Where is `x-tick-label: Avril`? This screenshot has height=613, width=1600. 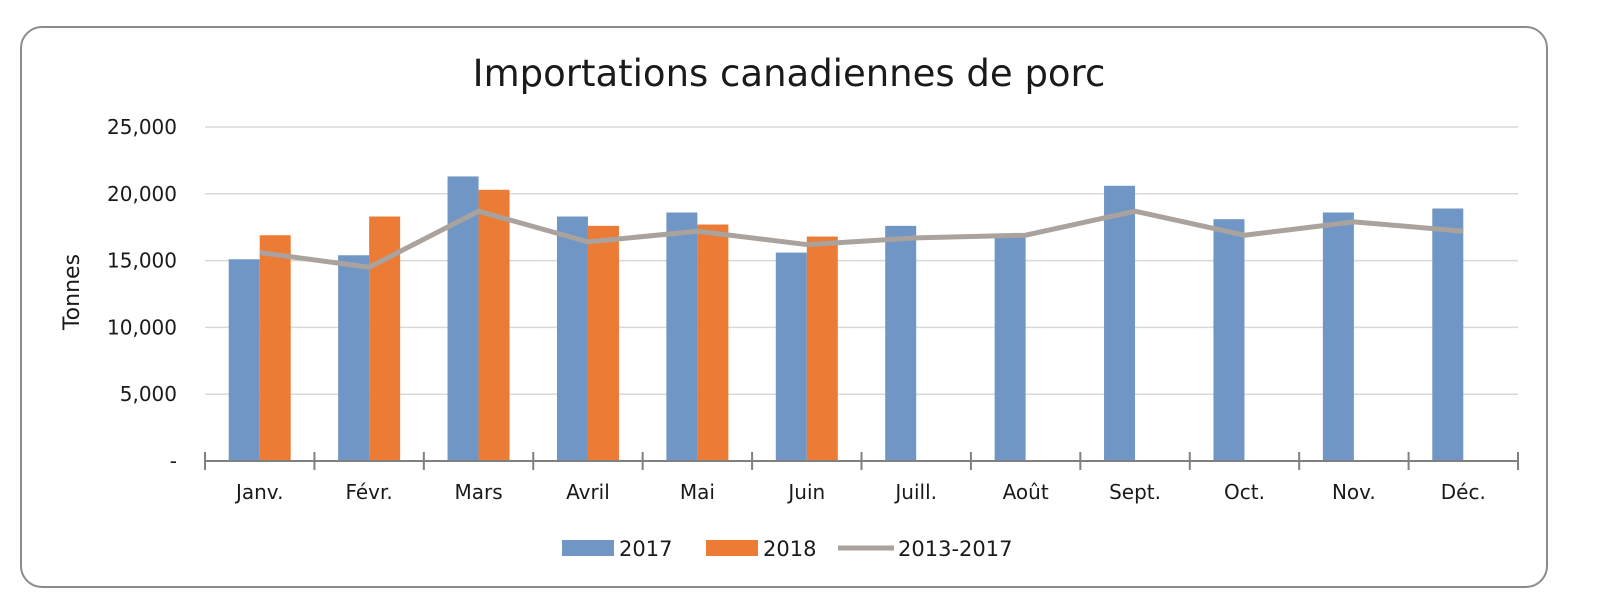 x-tick-label: Avril is located at coordinates (588, 492).